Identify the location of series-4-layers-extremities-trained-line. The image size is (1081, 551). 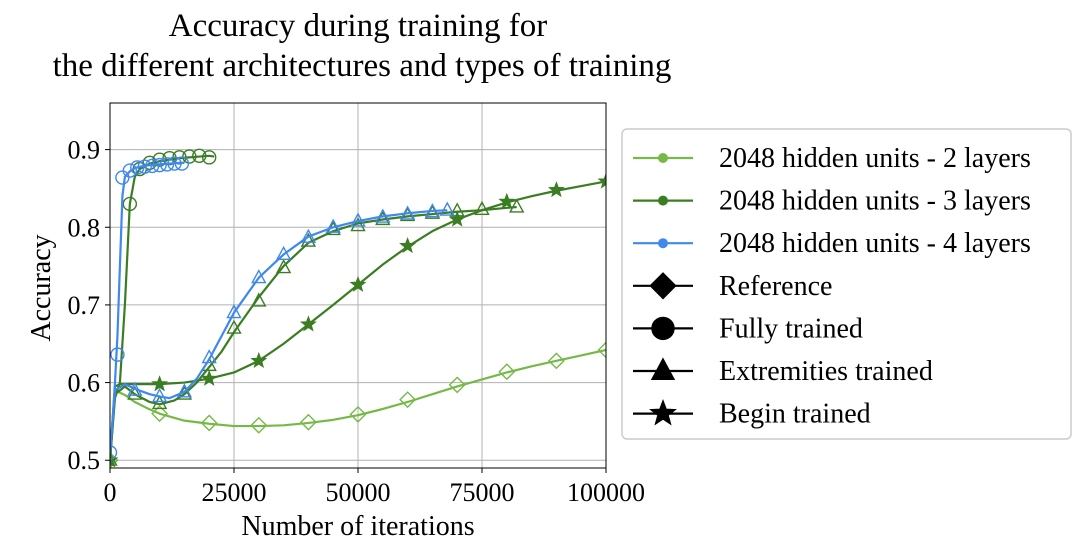
(279, 331).